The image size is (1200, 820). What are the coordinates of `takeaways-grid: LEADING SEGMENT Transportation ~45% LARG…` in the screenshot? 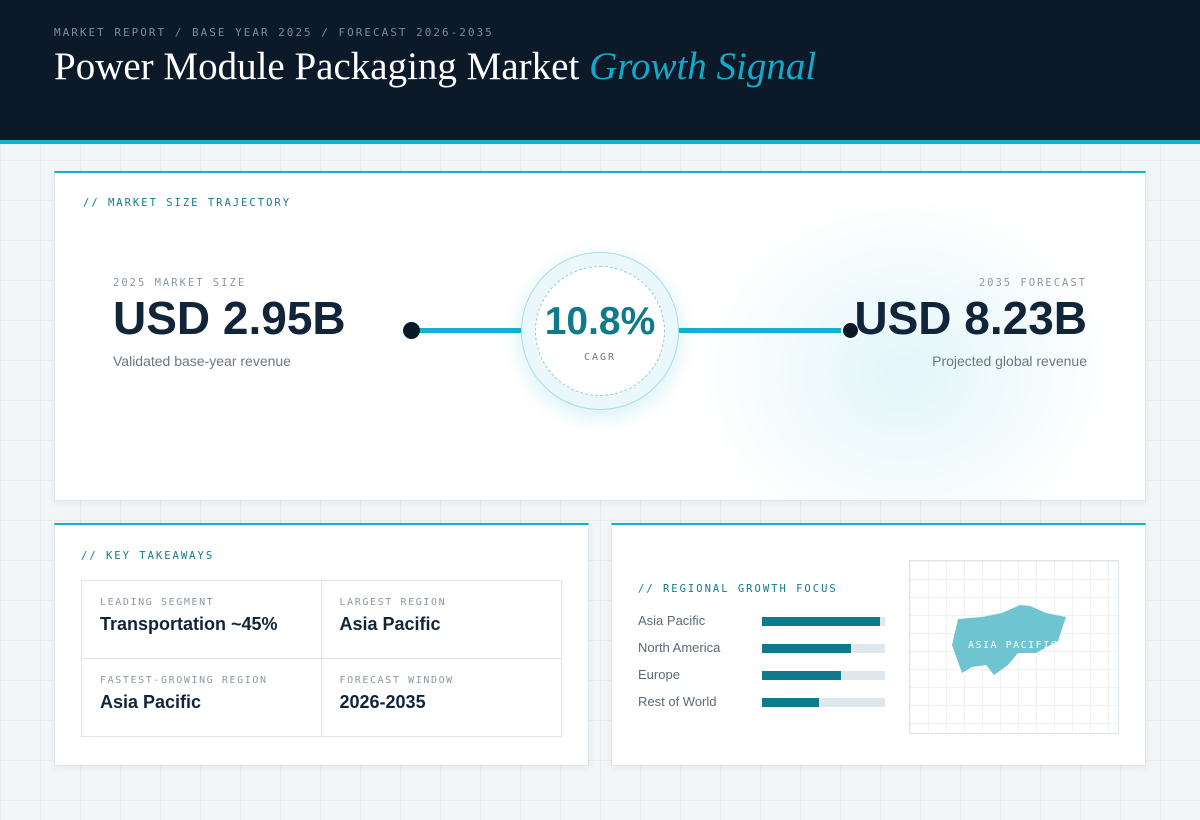 It's located at (321, 658).